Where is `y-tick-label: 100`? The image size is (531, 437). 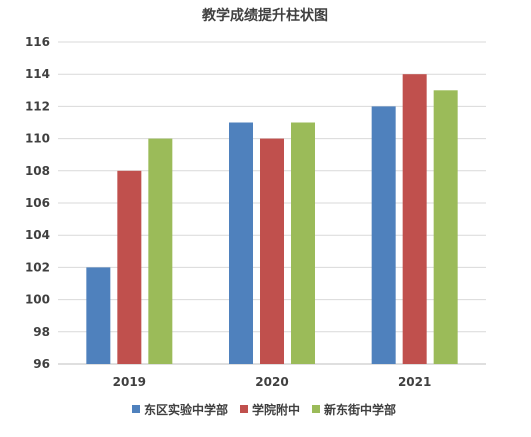 y-tick-label: 100 is located at coordinates (37, 300).